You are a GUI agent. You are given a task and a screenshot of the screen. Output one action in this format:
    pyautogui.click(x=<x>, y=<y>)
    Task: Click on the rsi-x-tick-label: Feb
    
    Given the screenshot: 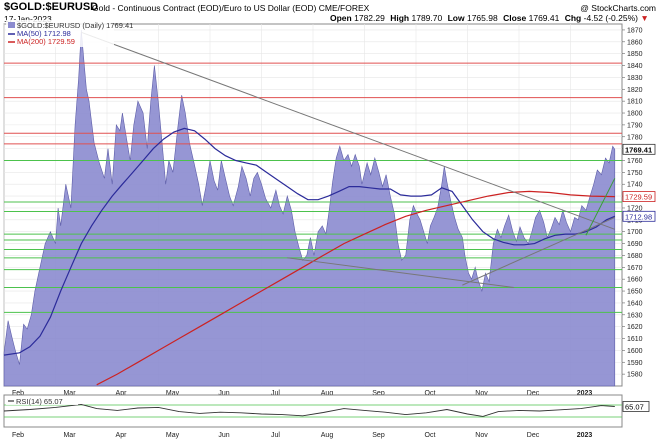 What is the action you would take?
    pyautogui.click(x=18, y=435)
    